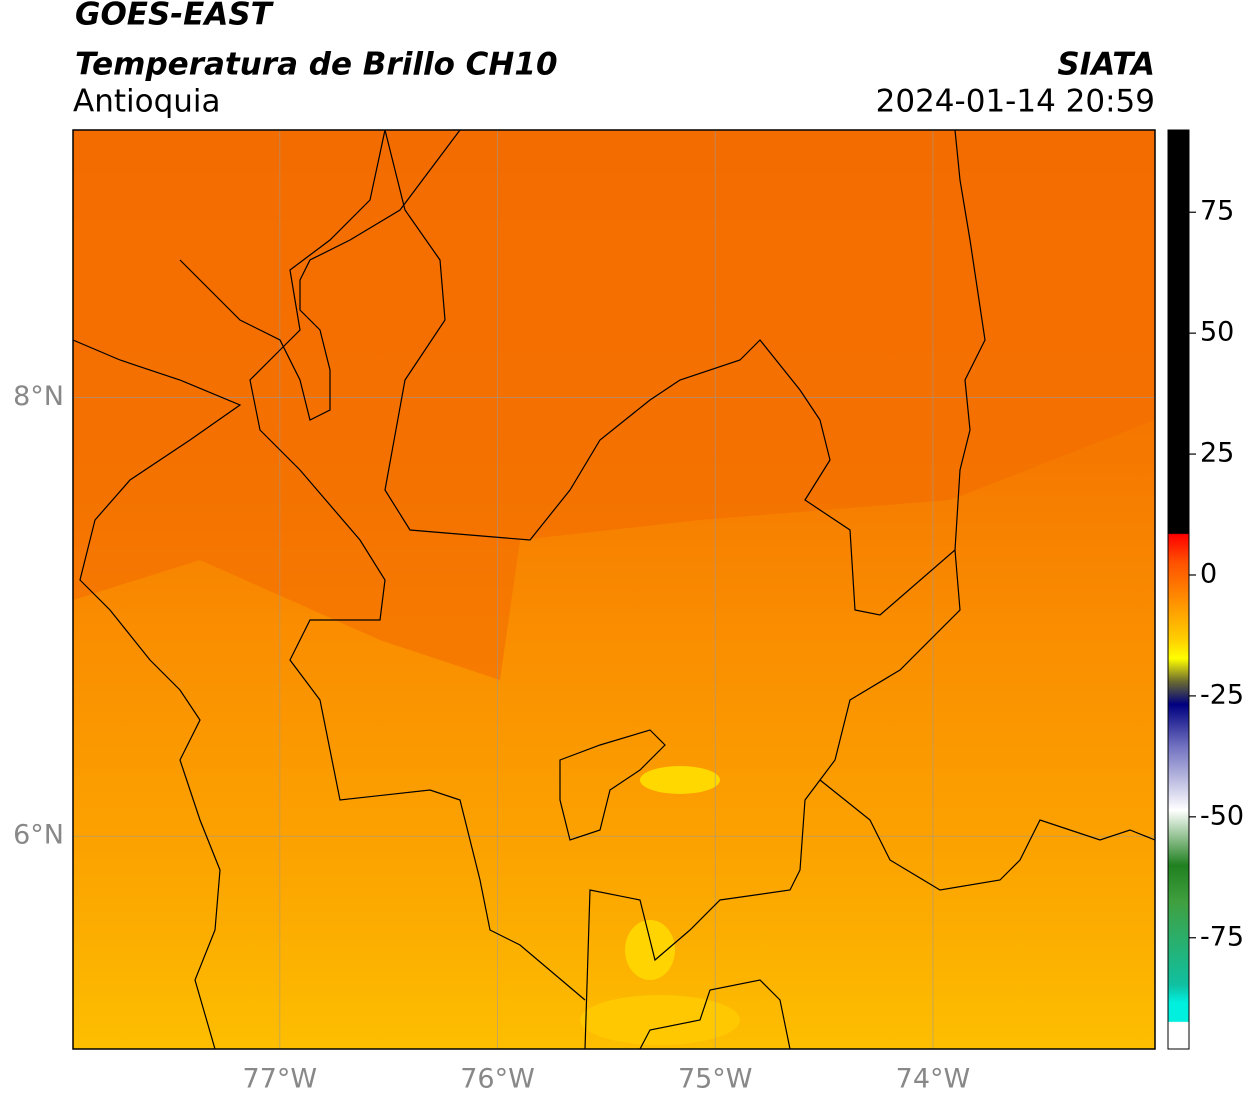  I want to click on region: Antioquia, so click(147, 102).